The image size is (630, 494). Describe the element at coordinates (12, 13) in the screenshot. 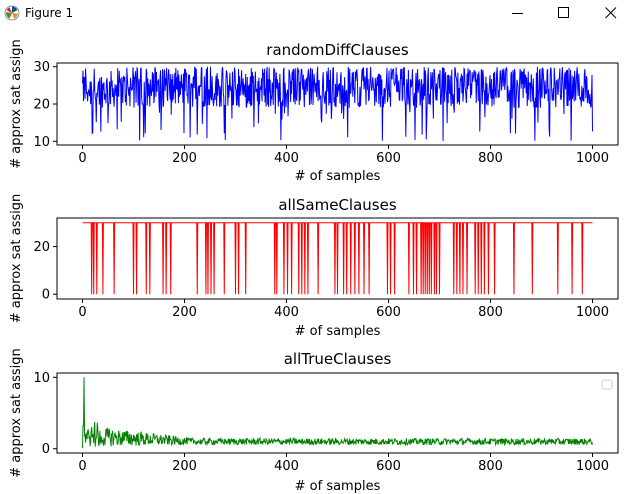

I see `matplotlib-app-icon` at that location.